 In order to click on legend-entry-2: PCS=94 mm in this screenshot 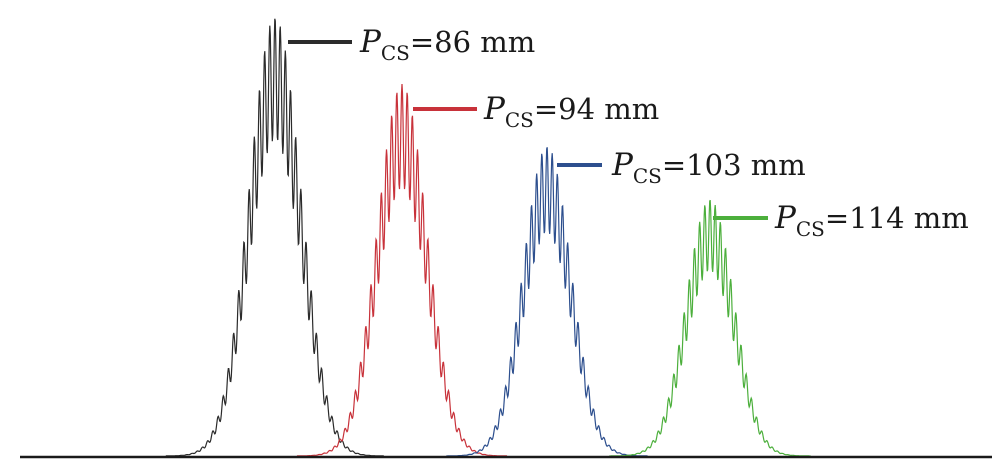, I will do `click(536, 111)`.